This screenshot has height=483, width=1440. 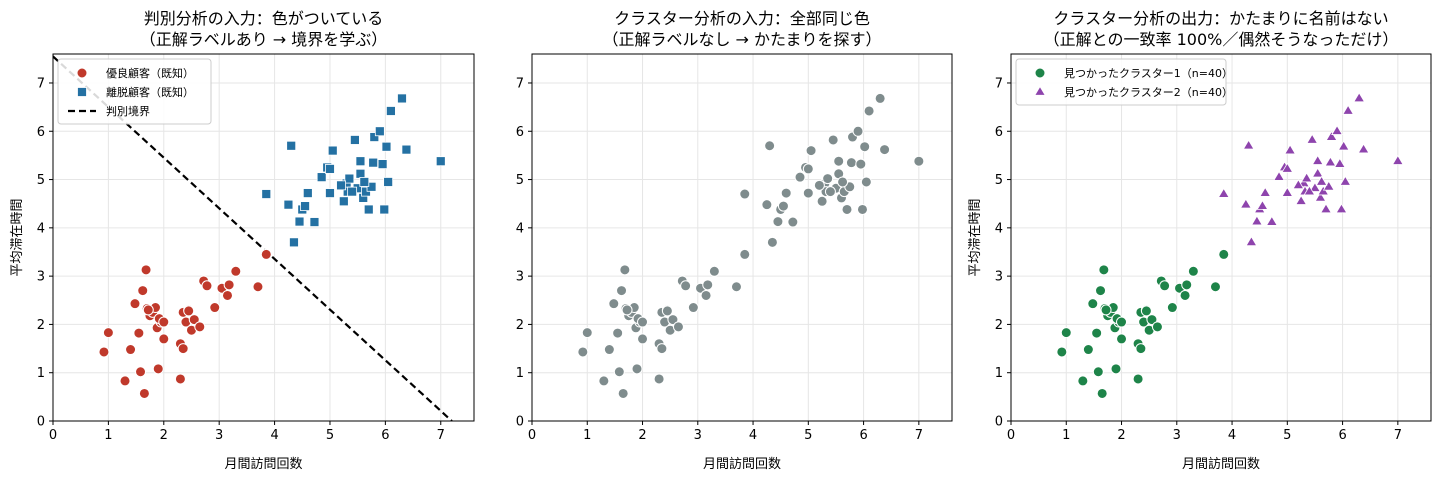 I want to click on x-tick-label: 6, so click(x=863, y=435).